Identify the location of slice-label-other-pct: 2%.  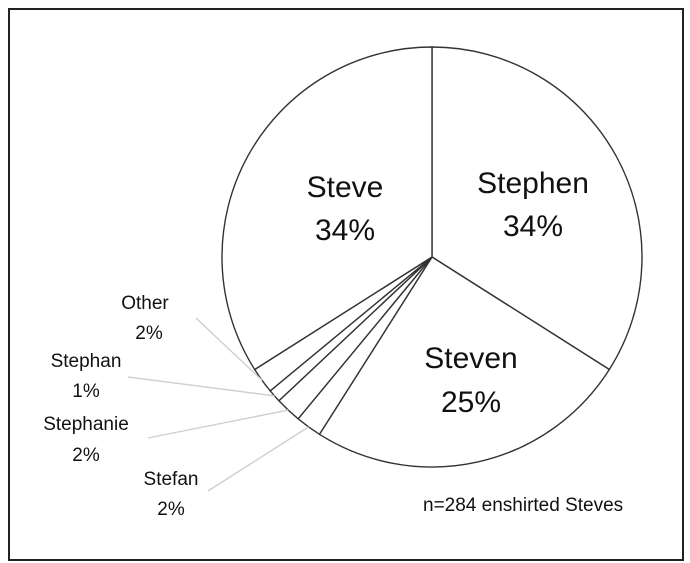
(149, 333).